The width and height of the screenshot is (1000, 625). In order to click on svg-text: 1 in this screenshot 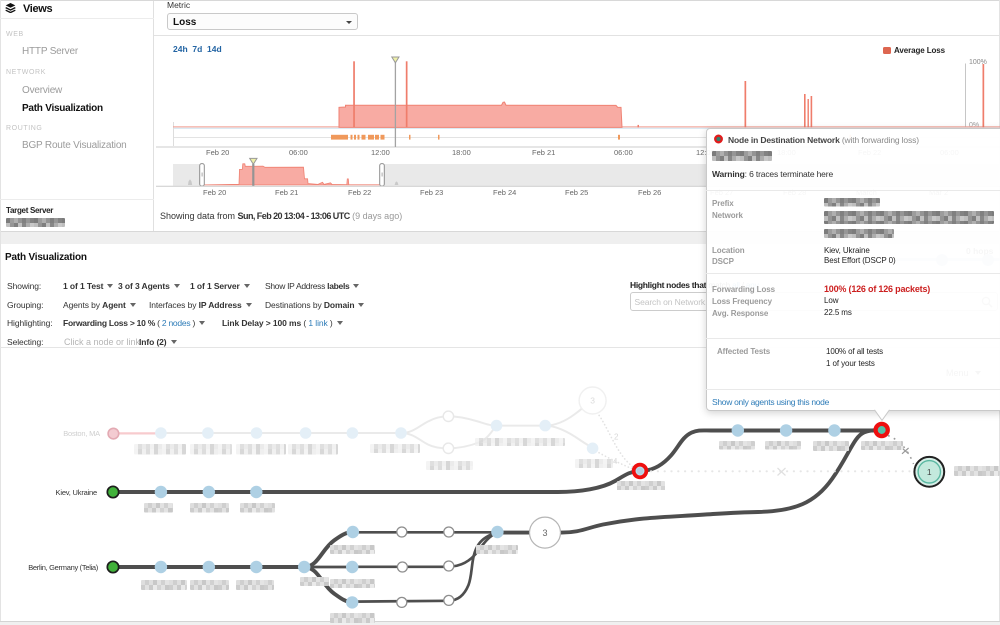, I will do `click(929, 472)`.